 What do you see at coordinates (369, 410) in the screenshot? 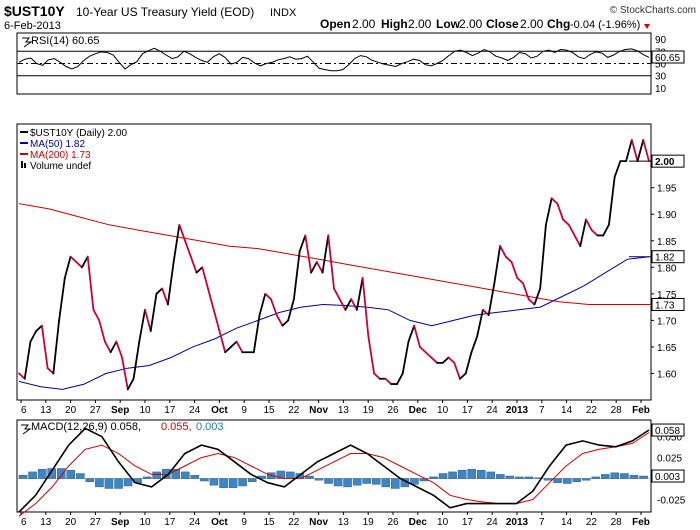
I see `price-x-tick-14: 19` at bounding box center [369, 410].